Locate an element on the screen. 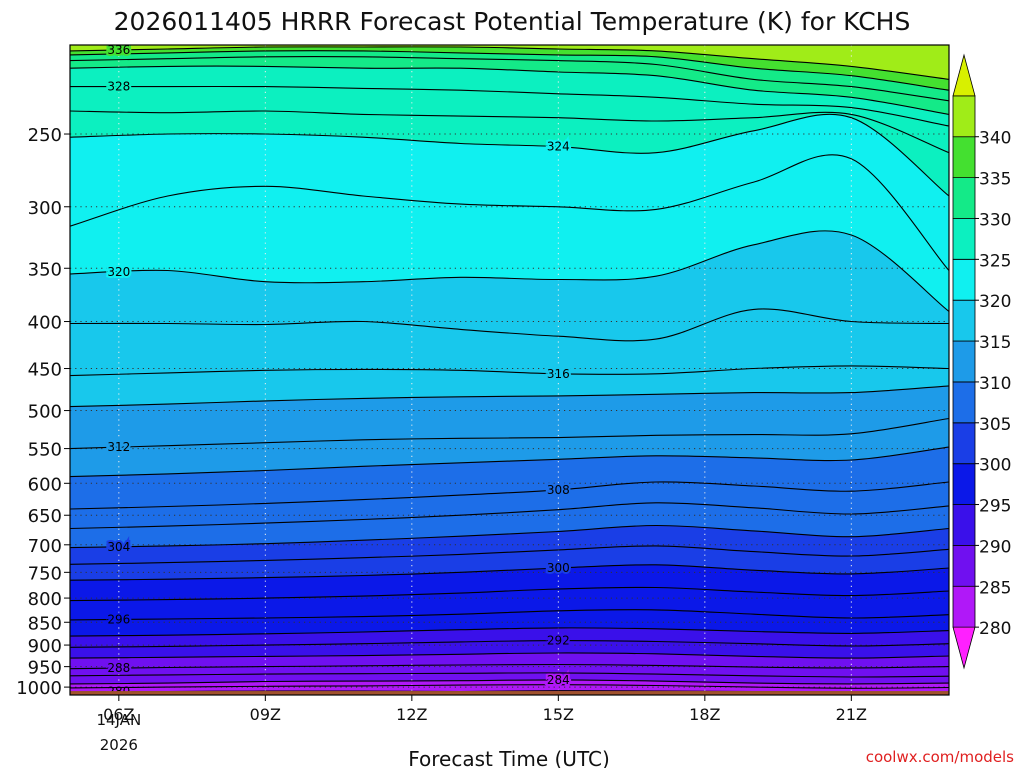 This screenshot has width=1024, height=772. contour-label-308: 308 is located at coordinates (558, 490).